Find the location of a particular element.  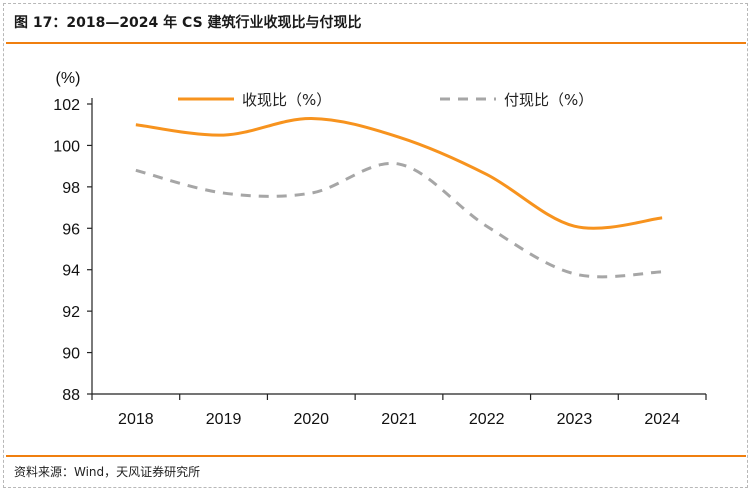

x-tick-label: 2024 is located at coordinates (662, 419).